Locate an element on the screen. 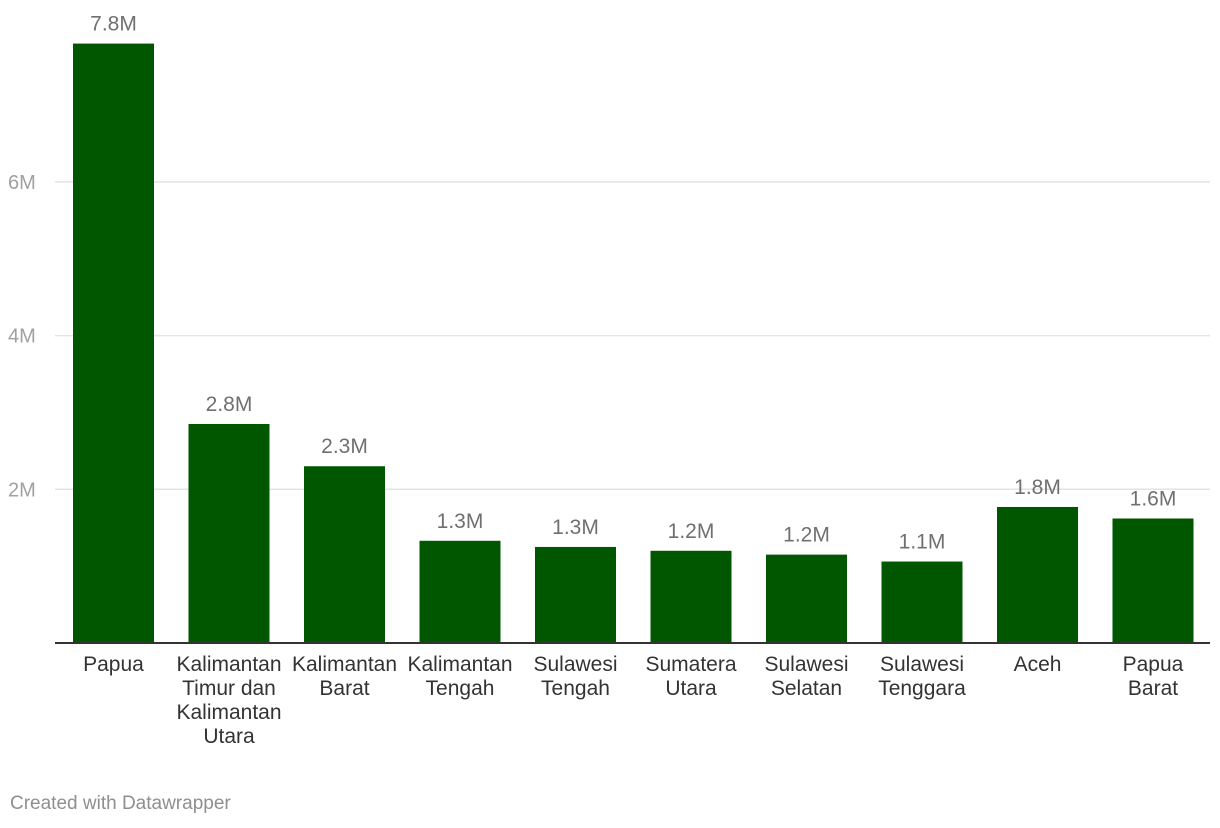  footer-credit: Created with Datawrapper is located at coordinates (120, 803).